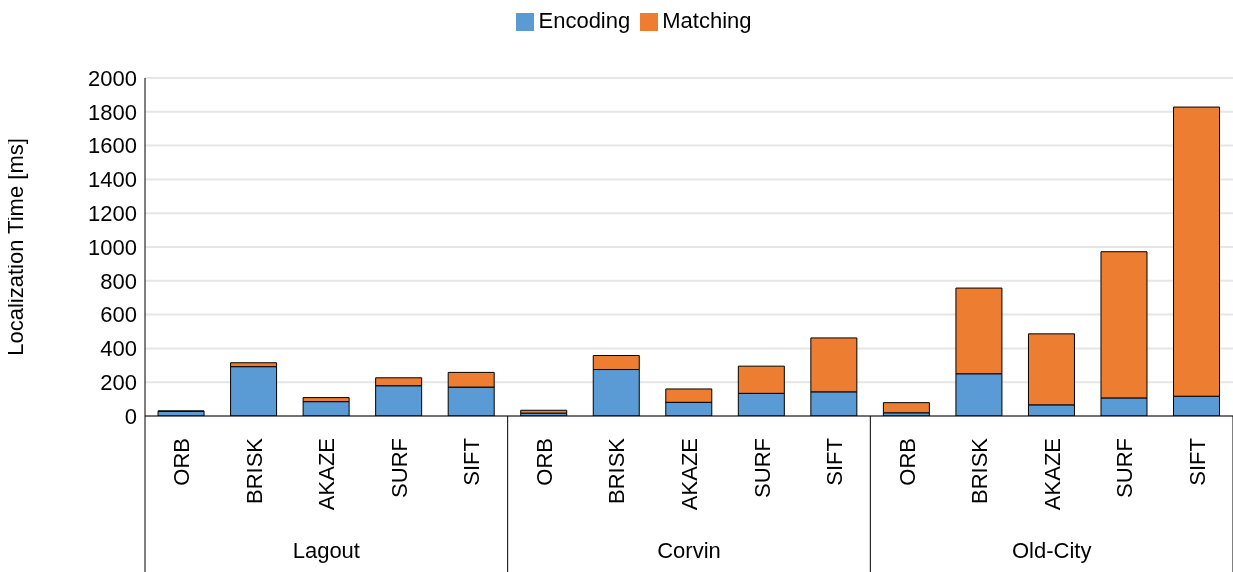 Image resolution: width=1233 pixels, height=572 pixels. I want to click on y-tick-label: 200, so click(118, 383).